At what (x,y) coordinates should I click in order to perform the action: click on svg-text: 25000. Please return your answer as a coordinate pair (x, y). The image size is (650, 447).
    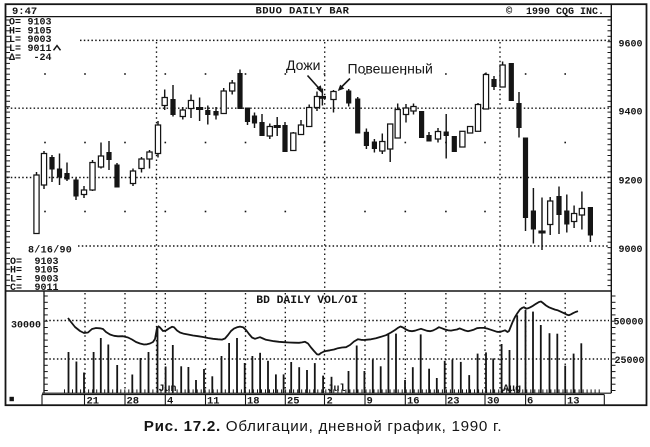
    Looking at the image, I should click on (630, 361).